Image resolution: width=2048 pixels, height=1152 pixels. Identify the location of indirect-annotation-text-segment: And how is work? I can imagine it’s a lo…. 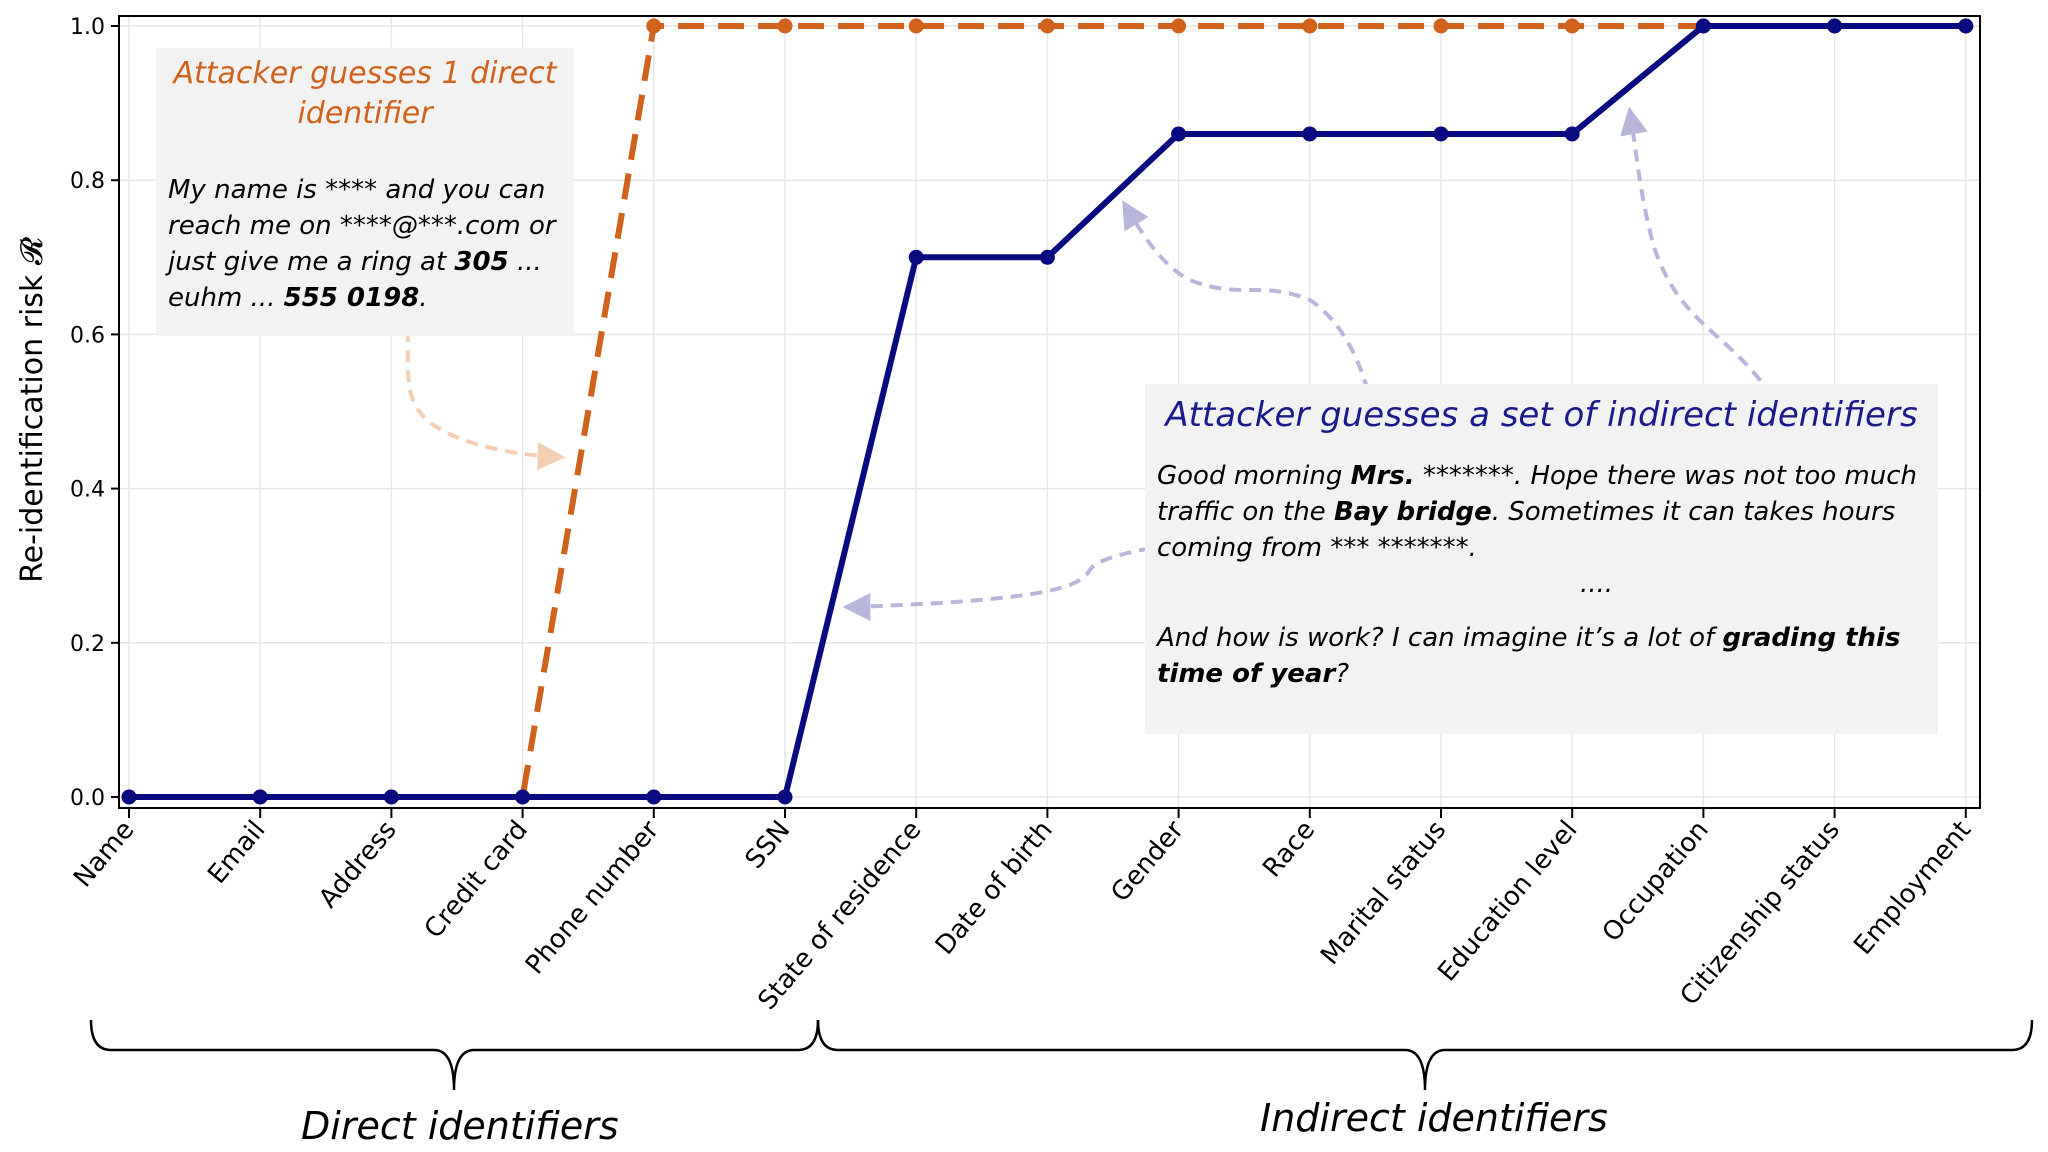
(1440, 638).